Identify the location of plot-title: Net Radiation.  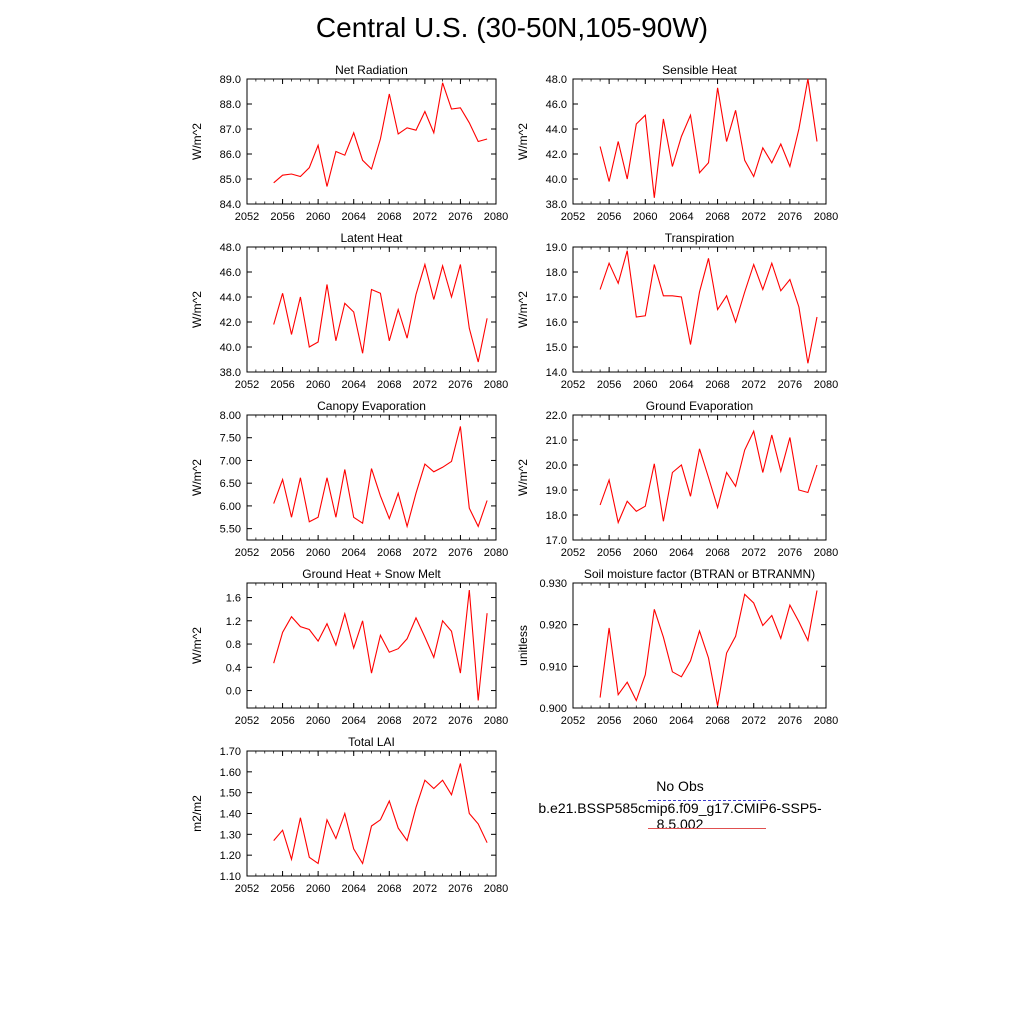
(371, 70).